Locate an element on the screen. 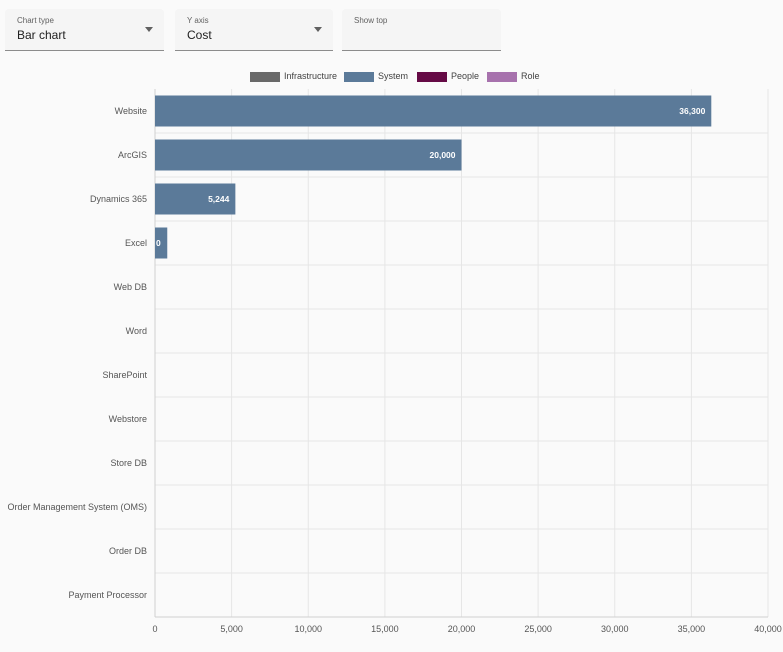  legend-label: System is located at coordinates (393, 76).